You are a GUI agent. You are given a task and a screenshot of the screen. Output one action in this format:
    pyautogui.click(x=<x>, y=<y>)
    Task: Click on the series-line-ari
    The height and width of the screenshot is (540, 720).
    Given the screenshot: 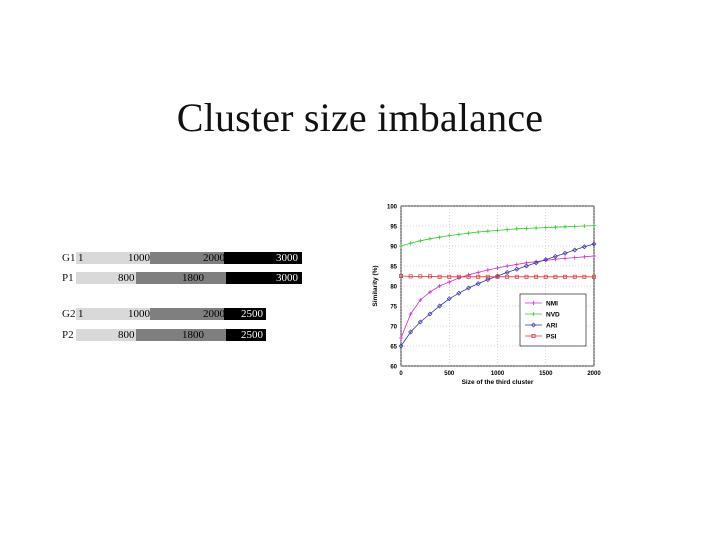 What is the action you would take?
    pyautogui.click(x=497, y=295)
    